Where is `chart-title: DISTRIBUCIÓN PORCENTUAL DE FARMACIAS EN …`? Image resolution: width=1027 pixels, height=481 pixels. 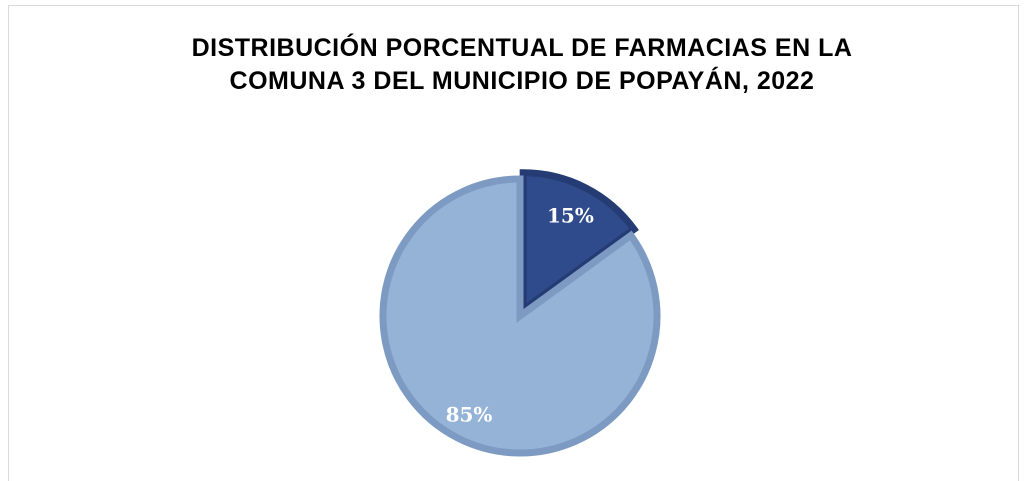
chart-title: DISTRIBUCIÓN PORCENTUAL DE FARMACIAS EN … is located at coordinates (522, 47).